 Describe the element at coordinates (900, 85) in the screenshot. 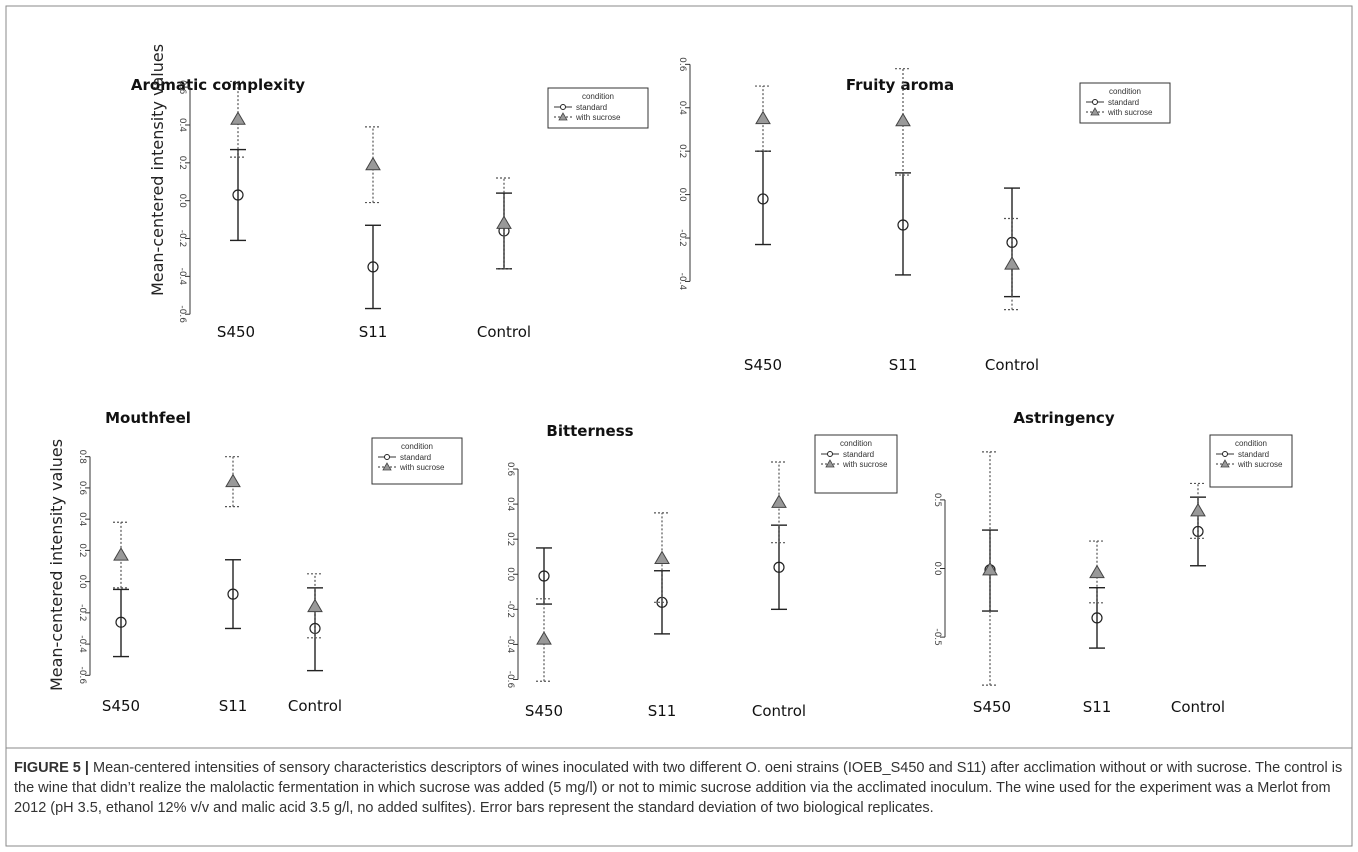

I see `chart-title: Fruity aroma` at that location.